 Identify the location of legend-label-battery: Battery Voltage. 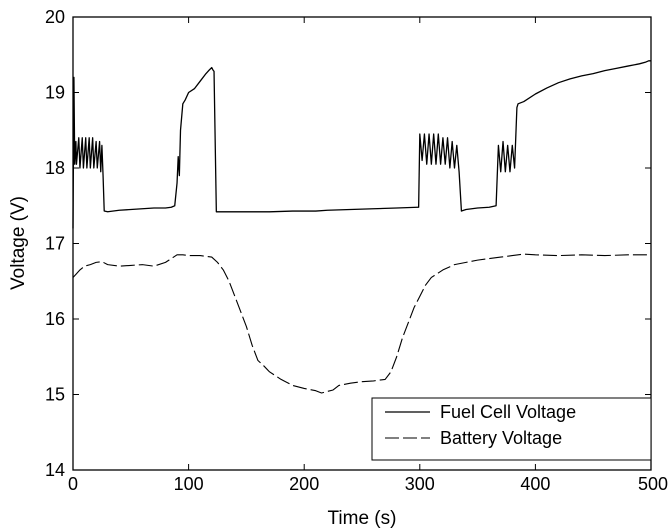
(501, 438).